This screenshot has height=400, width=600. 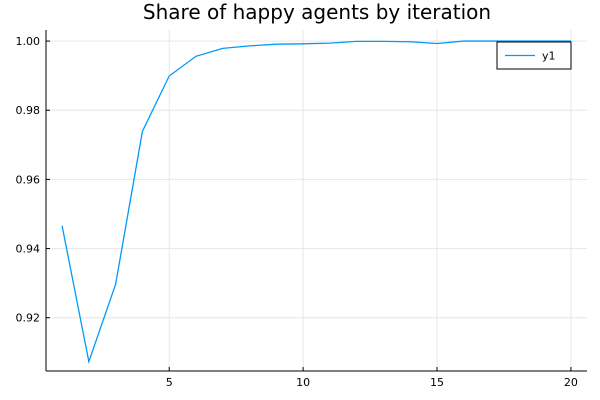 What do you see at coordinates (534, 55) in the screenshot?
I see `legend: y1` at bounding box center [534, 55].